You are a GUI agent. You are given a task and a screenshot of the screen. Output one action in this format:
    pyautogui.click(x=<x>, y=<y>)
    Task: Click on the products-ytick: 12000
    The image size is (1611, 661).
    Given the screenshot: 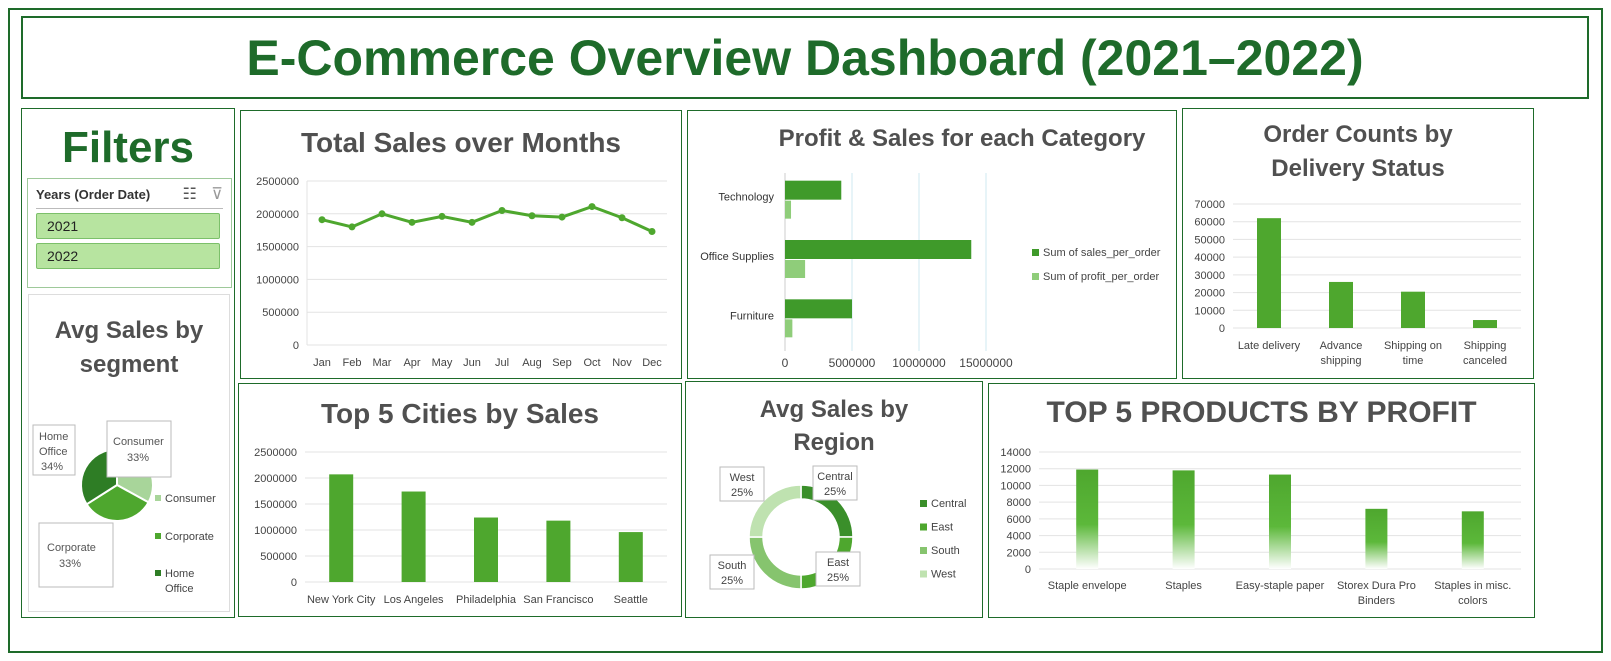 What is the action you would take?
    pyautogui.click(x=1015, y=470)
    